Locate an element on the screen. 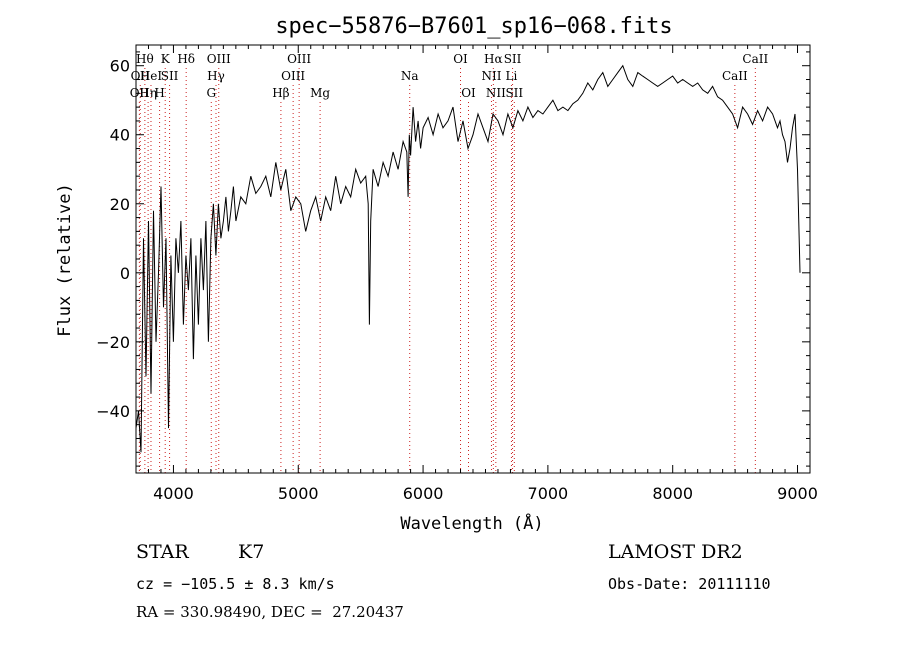  y-tick-label: 20 is located at coordinates (120, 204).